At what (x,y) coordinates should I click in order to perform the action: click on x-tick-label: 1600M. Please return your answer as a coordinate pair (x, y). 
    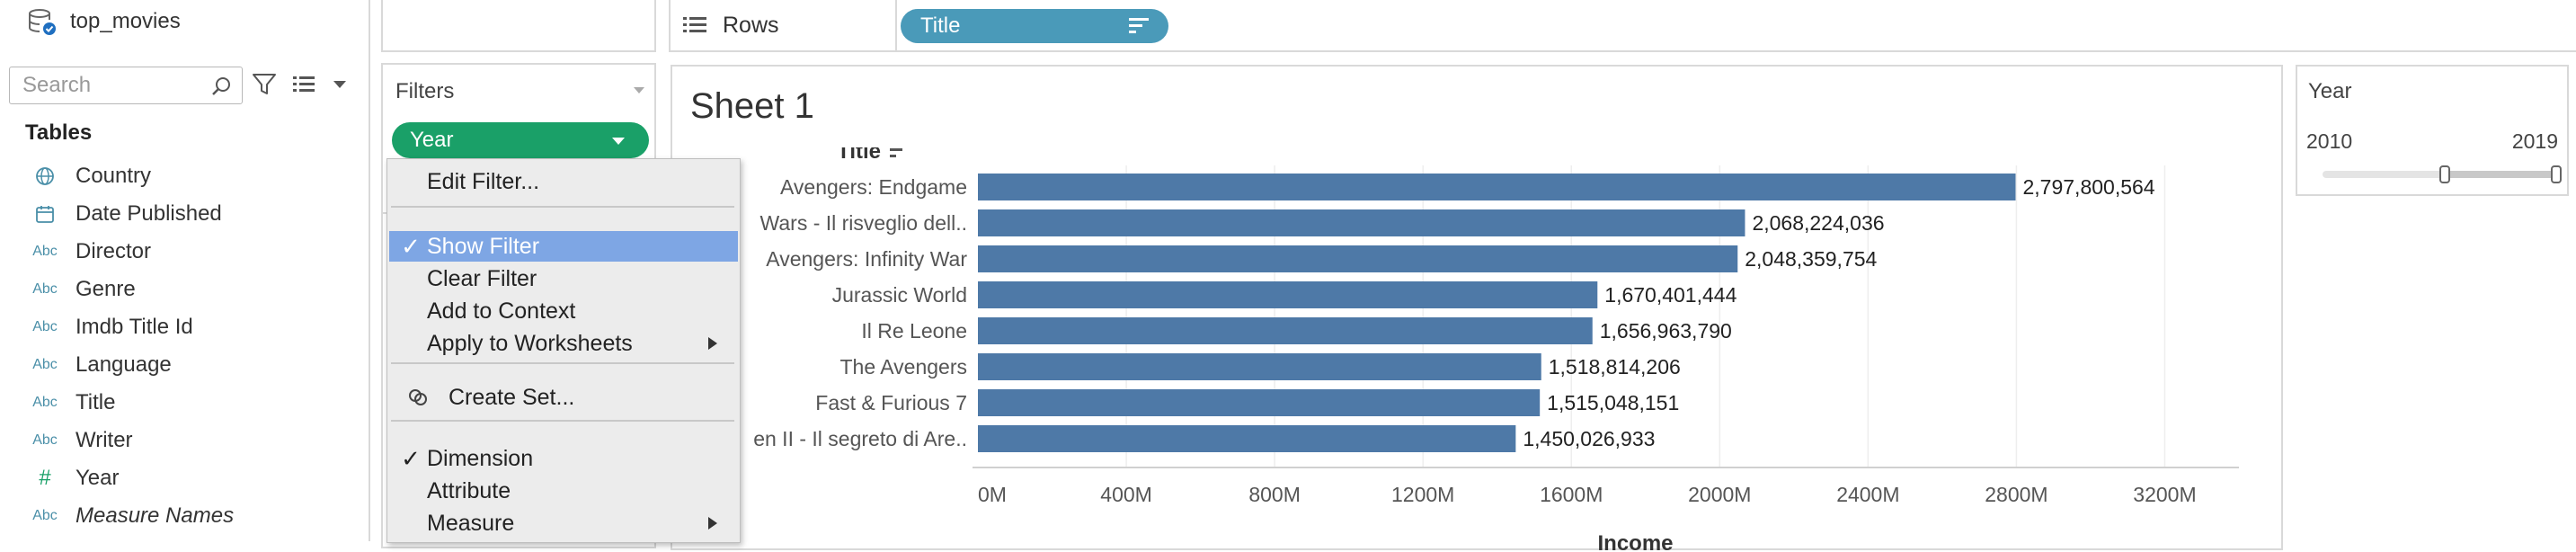
    Looking at the image, I should click on (1571, 495).